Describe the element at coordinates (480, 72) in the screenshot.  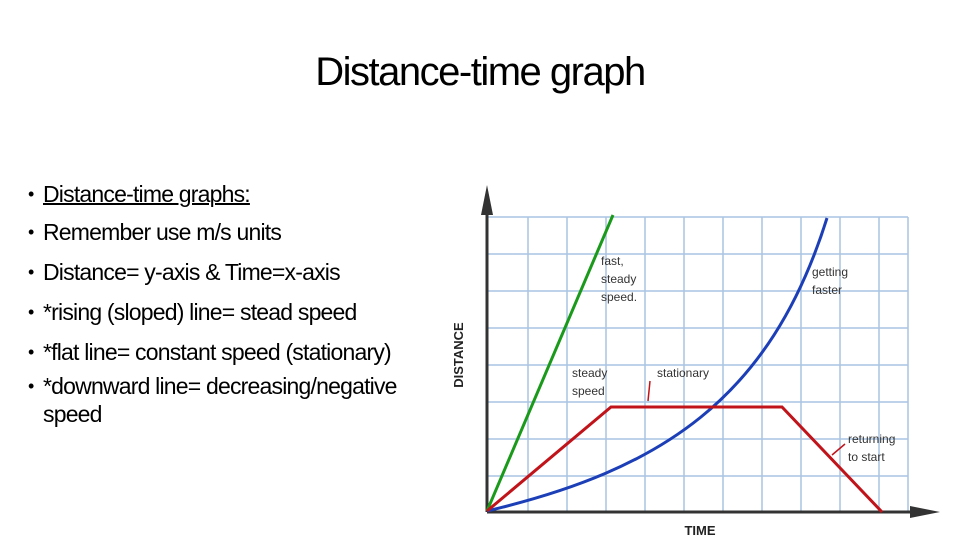
I see `slide-title: Distance-time graph` at that location.